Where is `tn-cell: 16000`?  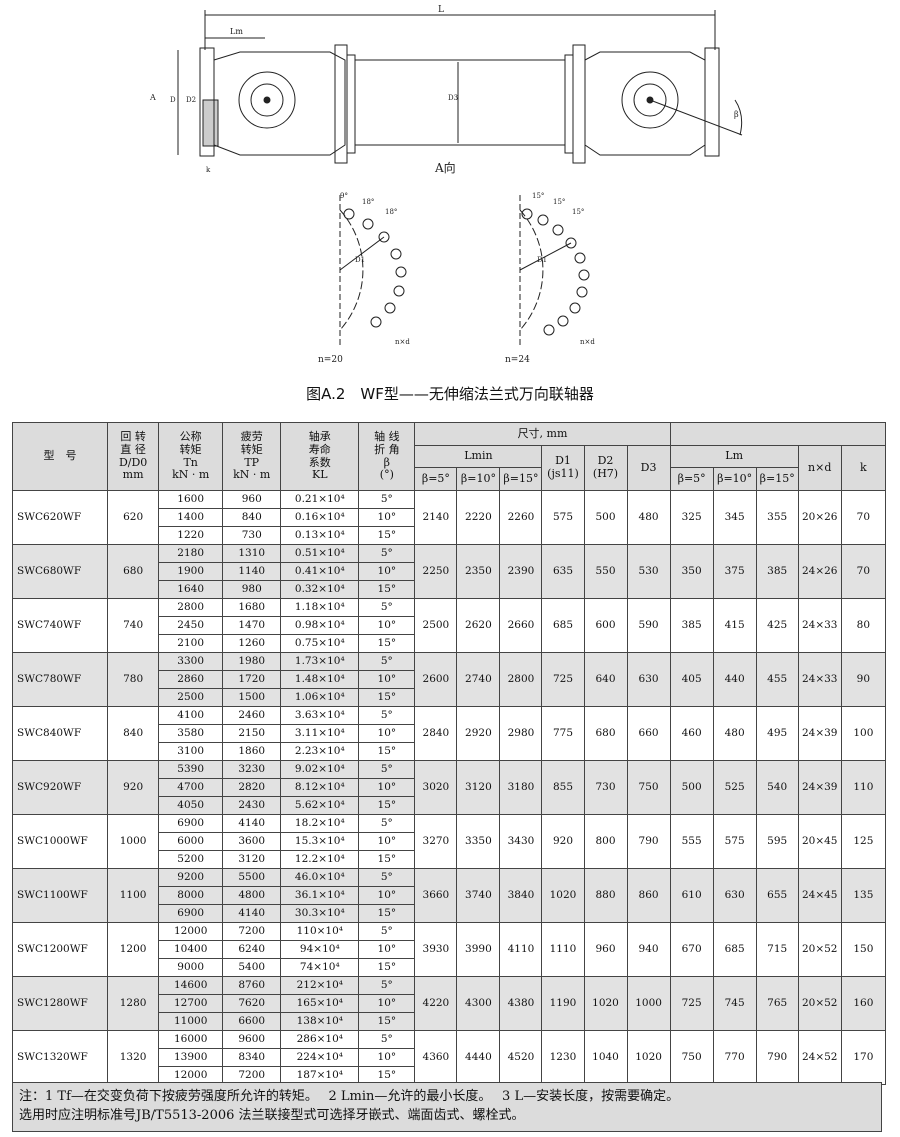
tn-cell: 16000 is located at coordinates (191, 1039).